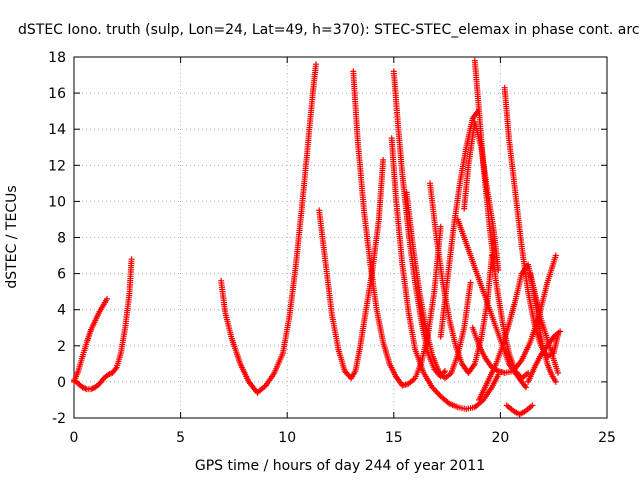  What do you see at coordinates (500, 438) in the screenshot?
I see `x-tick-label: 20` at bounding box center [500, 438].